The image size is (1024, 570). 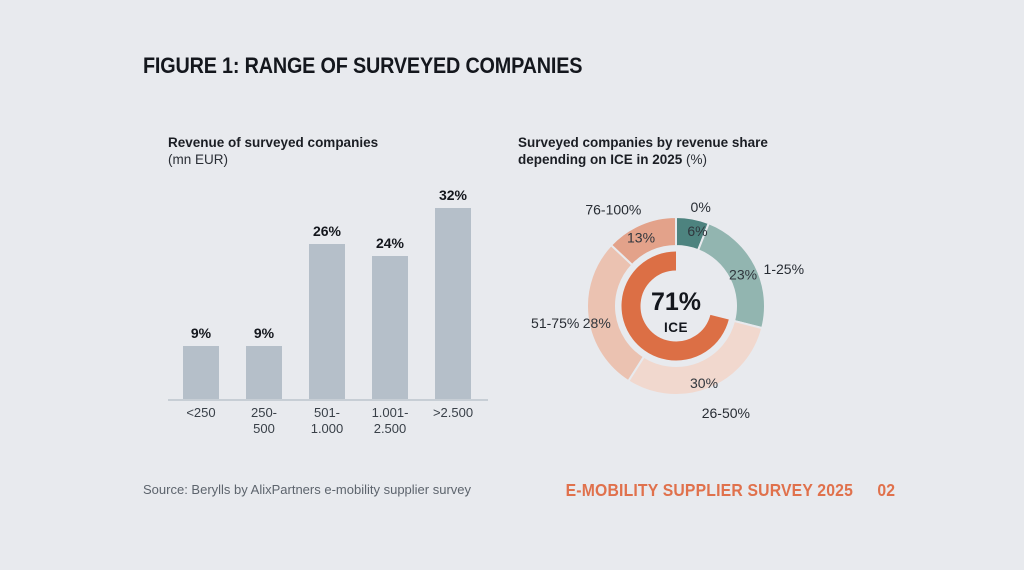 I want to click on bar-group: 32%, so click(x=453, y=292).